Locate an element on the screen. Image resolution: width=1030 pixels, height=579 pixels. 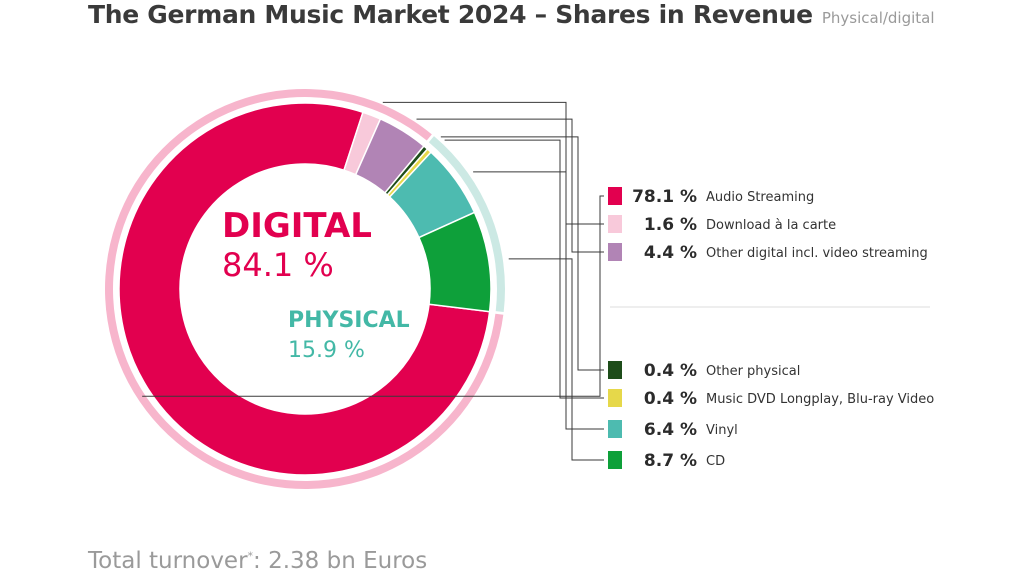
legend-value-music-dvd-longplay-blu-ray-video: 0.4 % is located at coordinates (670, 399).